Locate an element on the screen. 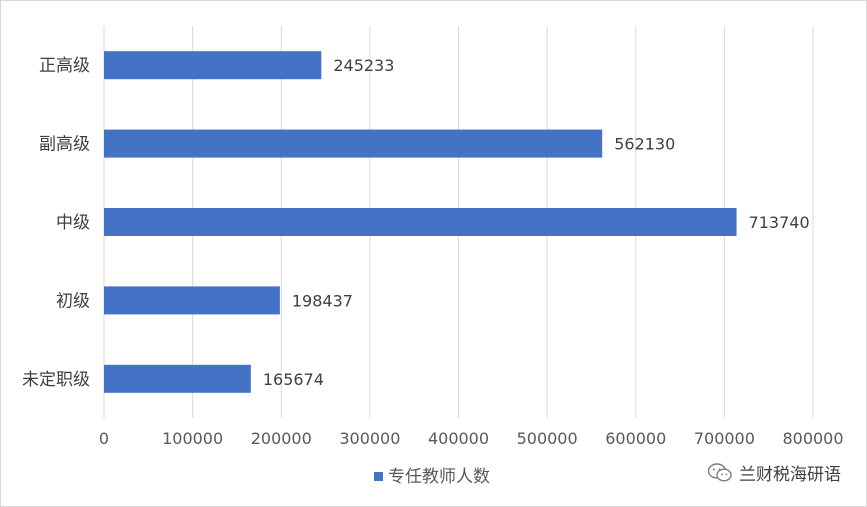  legend: 专任教师人数 is located at coordinates (432, 477).